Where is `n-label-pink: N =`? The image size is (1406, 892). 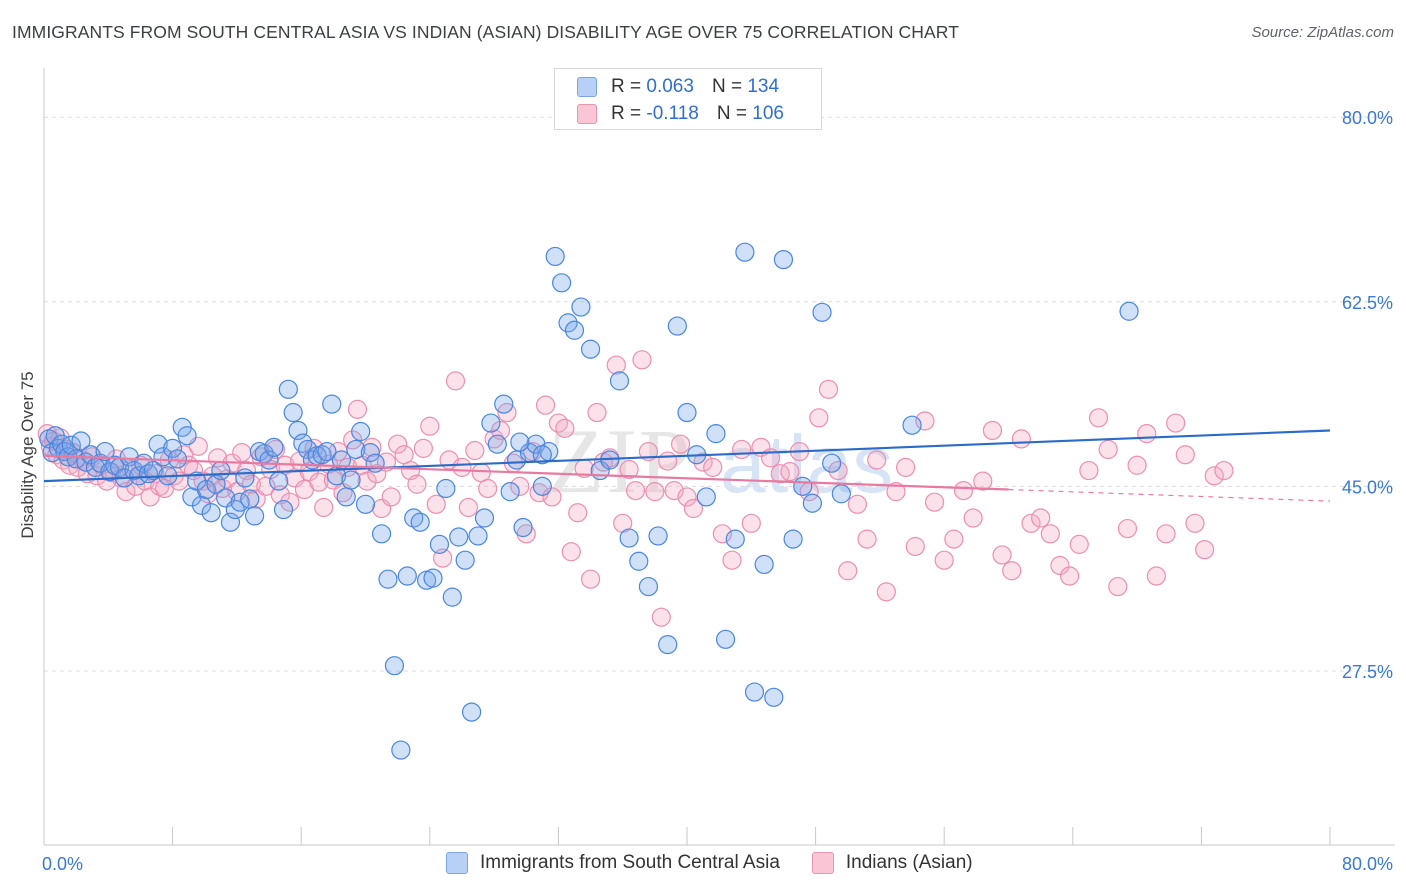
n-label-pink: N = is located at coordinates (731, 113).